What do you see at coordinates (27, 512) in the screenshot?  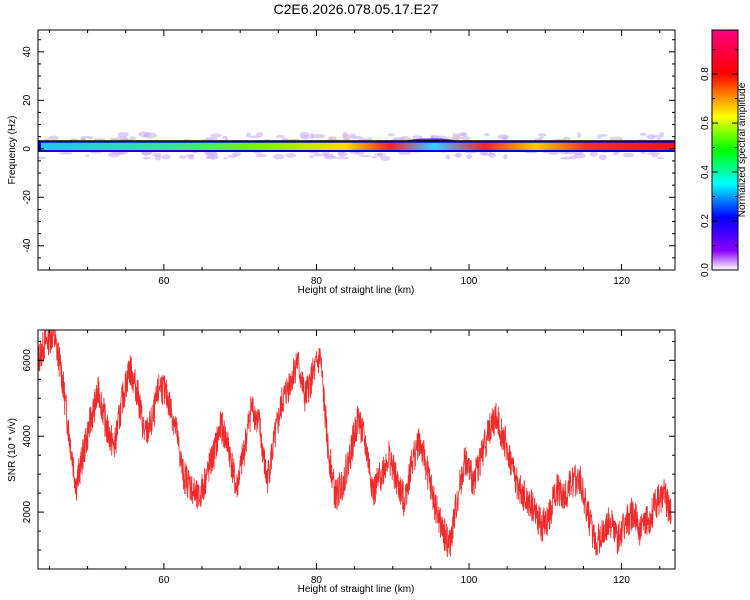 I see `y-tick-label: 2000` at bounding box center [27, 512].